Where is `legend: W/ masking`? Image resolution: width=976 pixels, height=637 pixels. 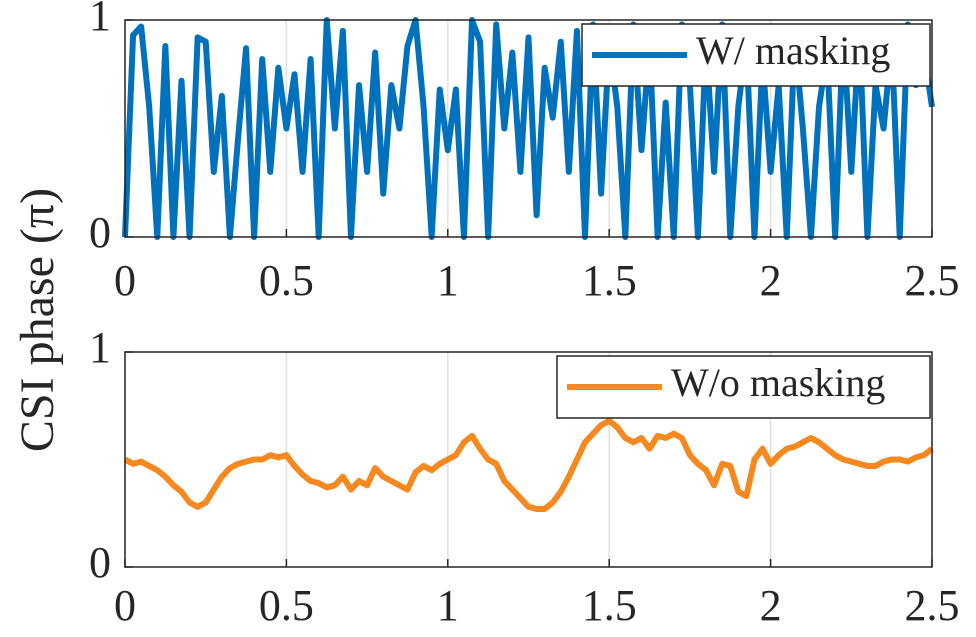
legend: W/ masking is located at coordinates (756, 55).